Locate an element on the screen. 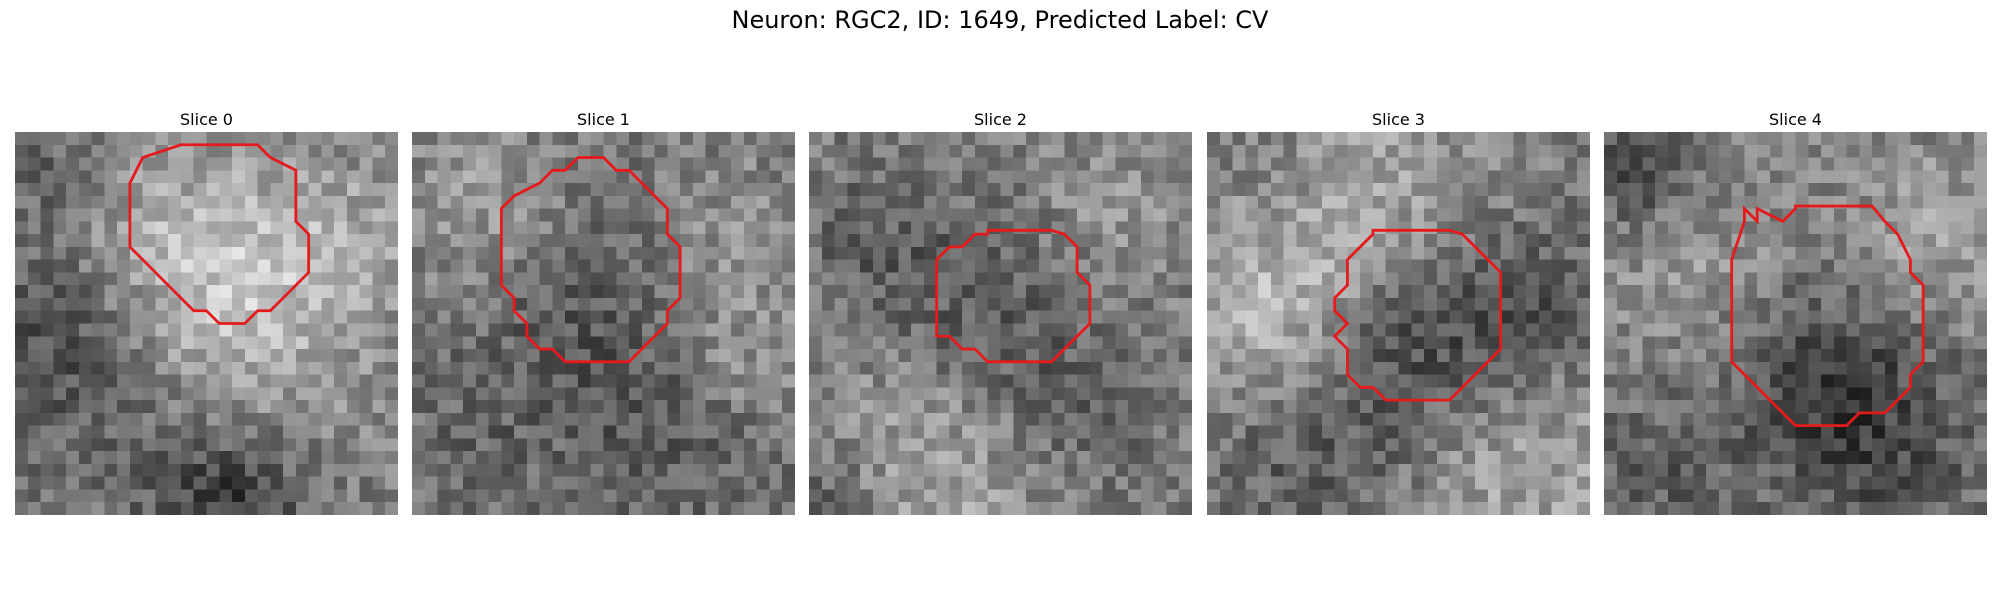  slice-title-1: Slice 1 is located at coordinates (603, 119).